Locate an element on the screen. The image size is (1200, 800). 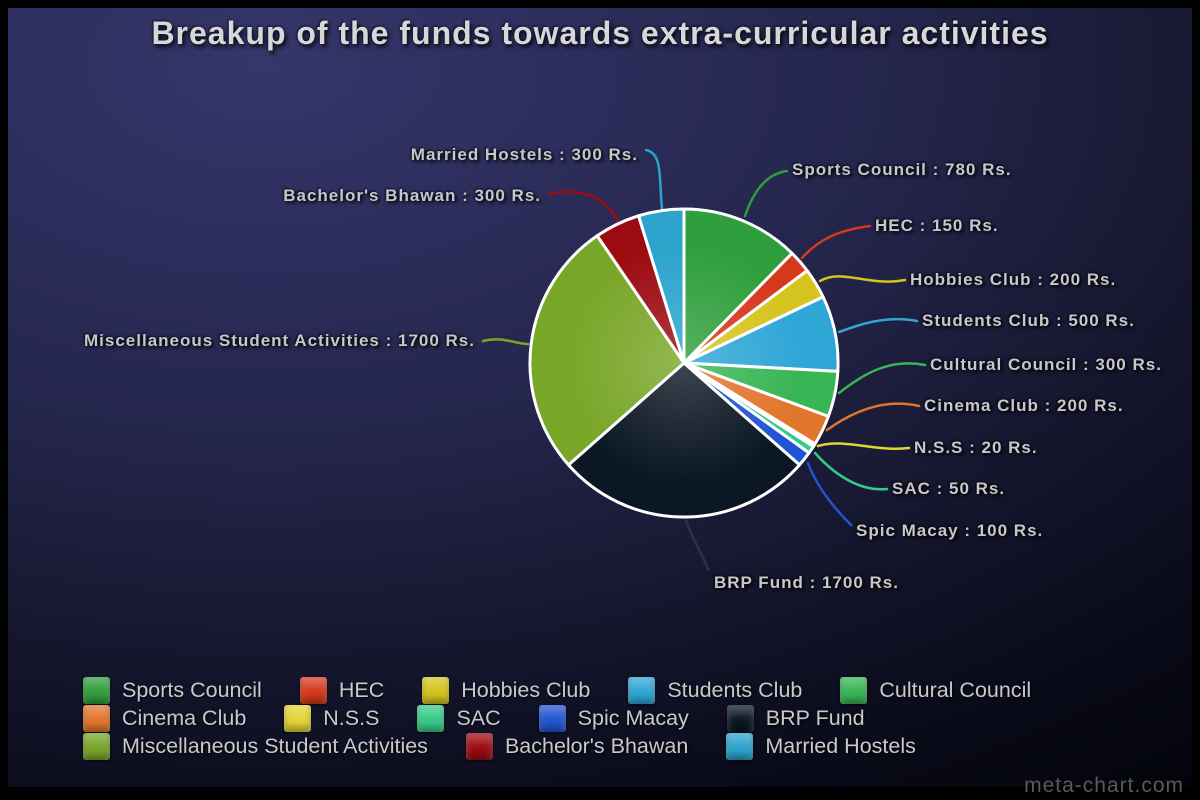
leader-line-bachelor-s-bhawan is located at coordinates (584, 207).